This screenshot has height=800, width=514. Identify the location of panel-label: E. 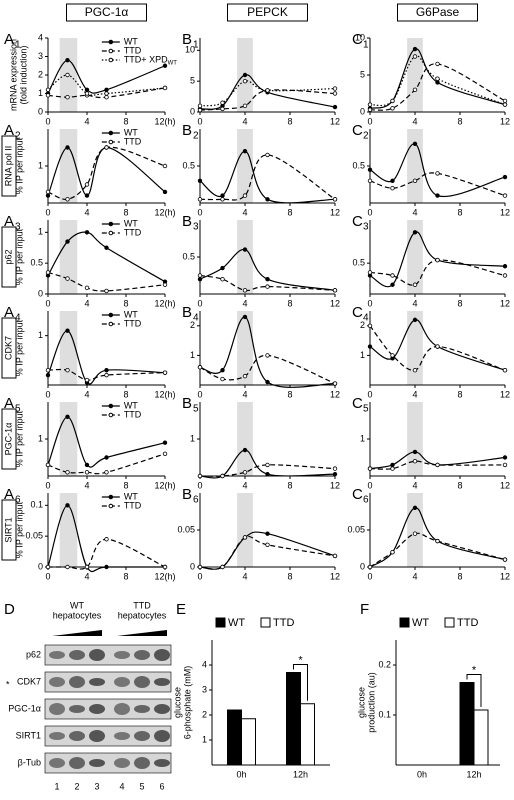
(181, 609).